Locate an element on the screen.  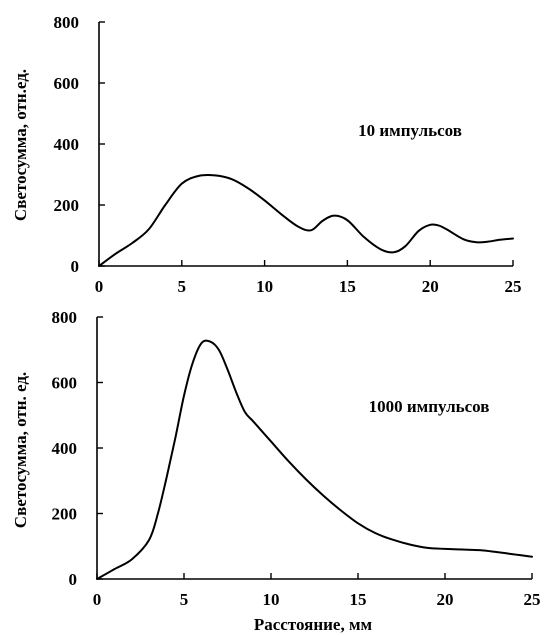
series-line is located at coordinates (306, 220).